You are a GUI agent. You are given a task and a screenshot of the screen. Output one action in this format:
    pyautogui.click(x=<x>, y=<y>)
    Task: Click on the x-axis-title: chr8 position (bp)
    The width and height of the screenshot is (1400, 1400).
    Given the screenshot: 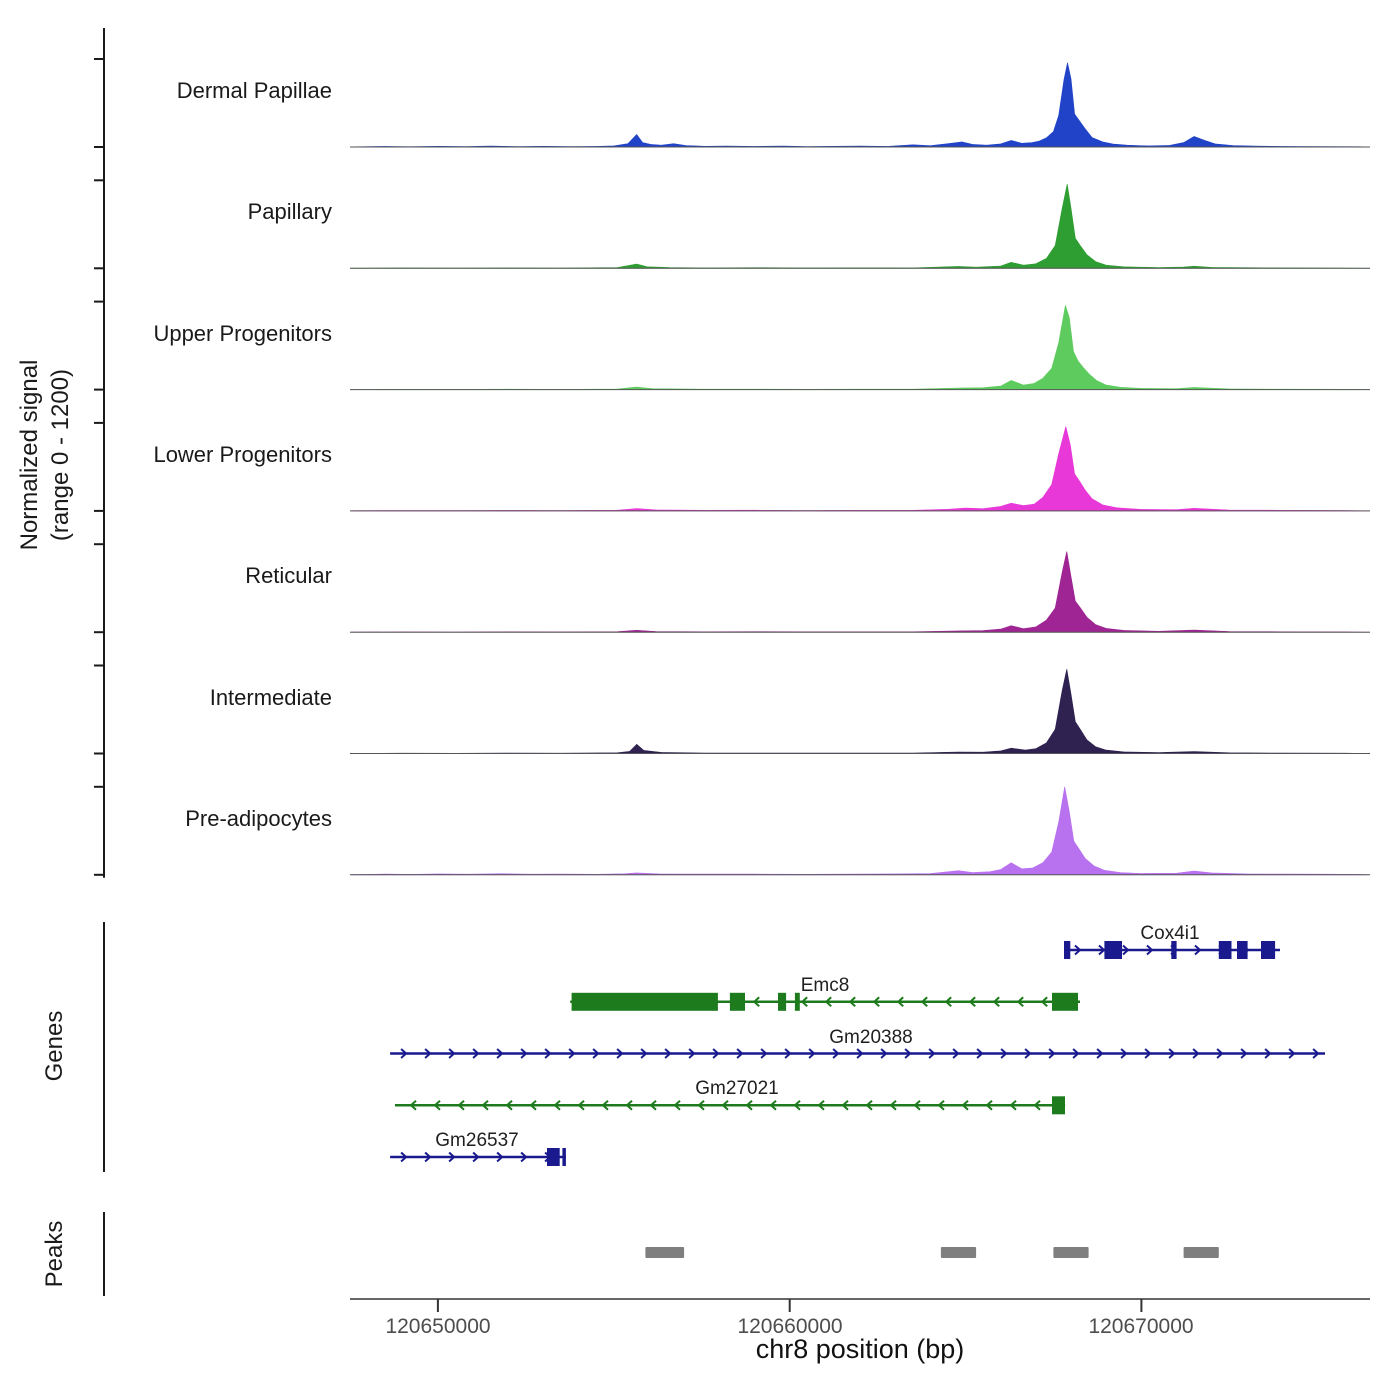 What is the action you would take?
    pyautogui.click(x=860, y=1349)
    